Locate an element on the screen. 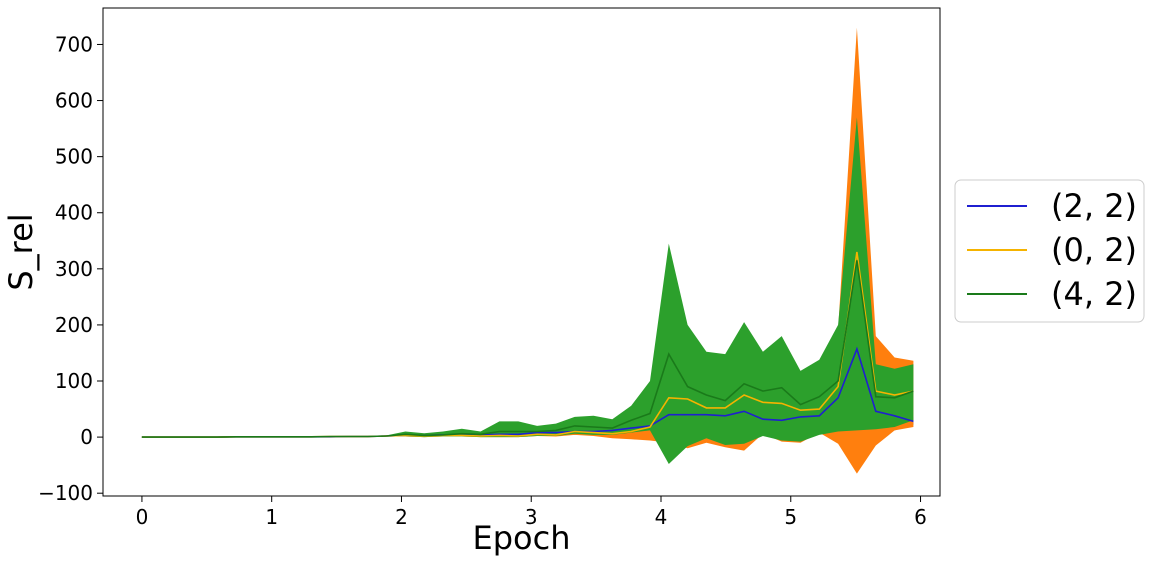 This screenshot has height=562, width=1151. legend: (2, 2) (0, 2) (4, 2) is located at coordinates (1049, 251).